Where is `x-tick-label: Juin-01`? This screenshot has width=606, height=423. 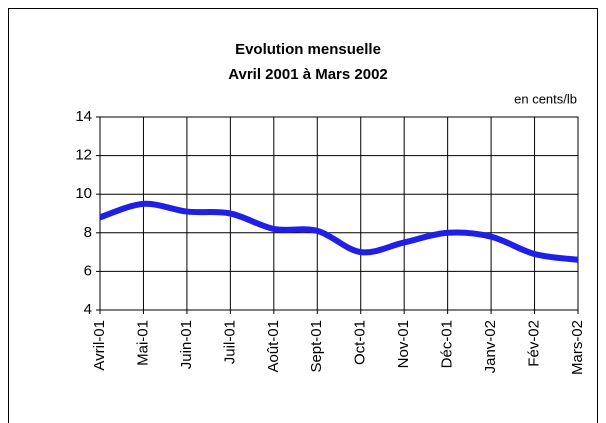
x-tick-label: Juin-01 is located at coordinates (186, 344).